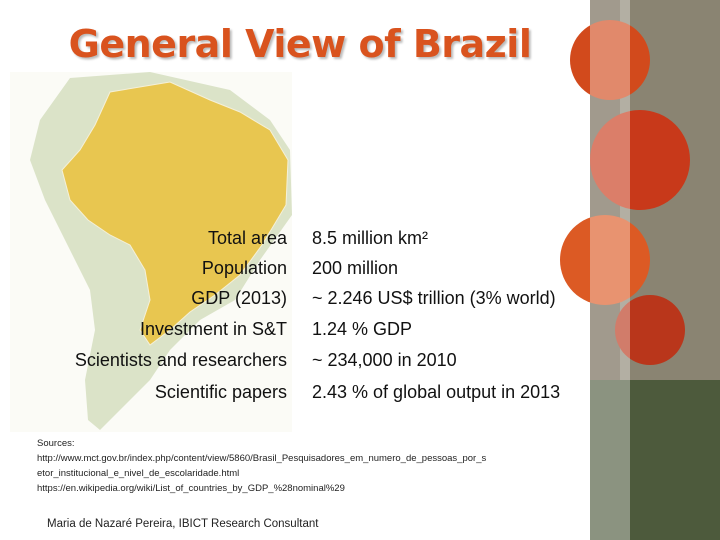  Describe the element at coordinates (362, 329) in the screenshot. I see `row-value: 1.24 % GDP` at that location.